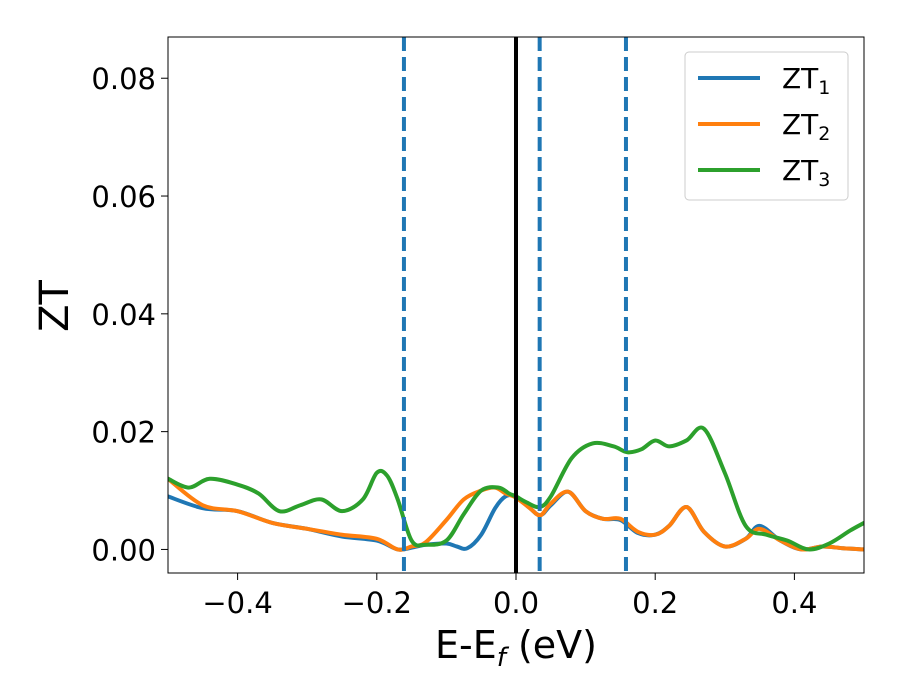 The height and width of the screenshot is (700, 900). I want to click on legend-label-zt3: ZT3, so click(806, 172).